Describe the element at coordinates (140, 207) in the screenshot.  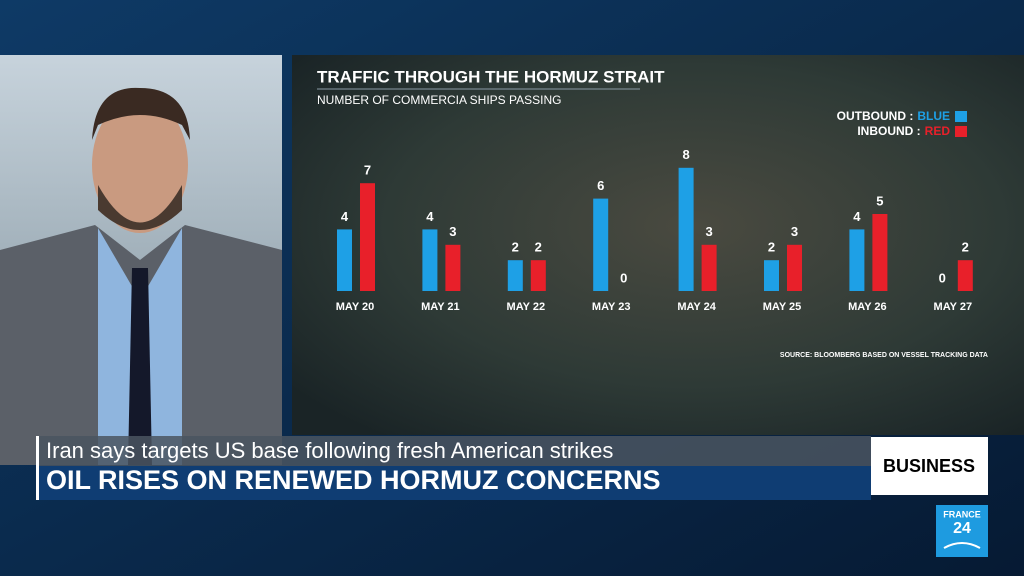
I see `beard` at that location.